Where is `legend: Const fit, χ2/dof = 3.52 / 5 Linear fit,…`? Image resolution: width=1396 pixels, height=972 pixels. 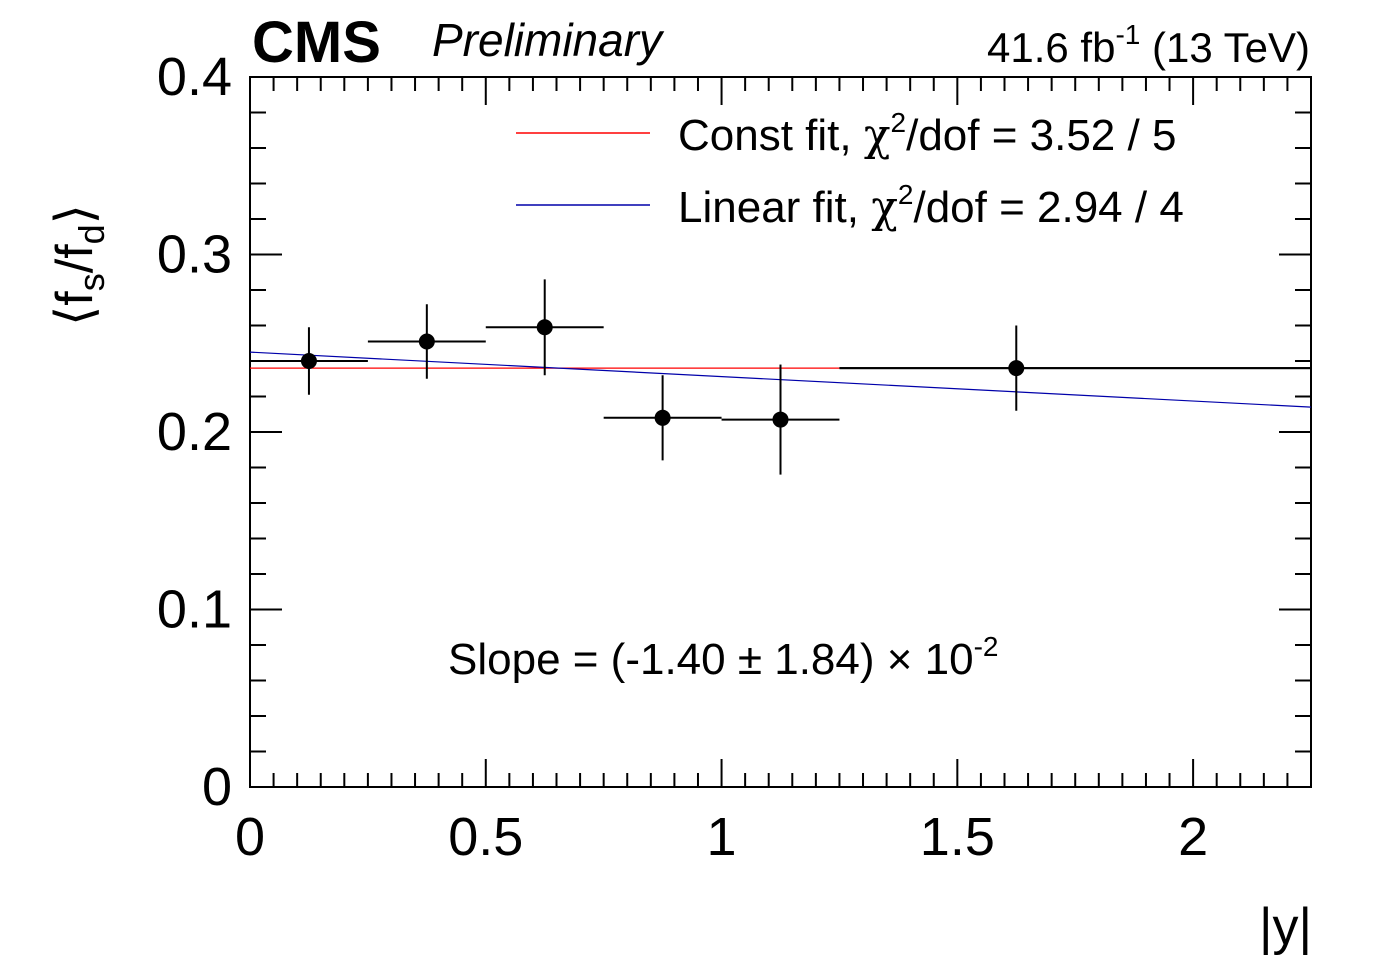 legend: Const fit, χ2/dof = 3.52 / 5 Linear fit,… is located at coordinates (850, 170).